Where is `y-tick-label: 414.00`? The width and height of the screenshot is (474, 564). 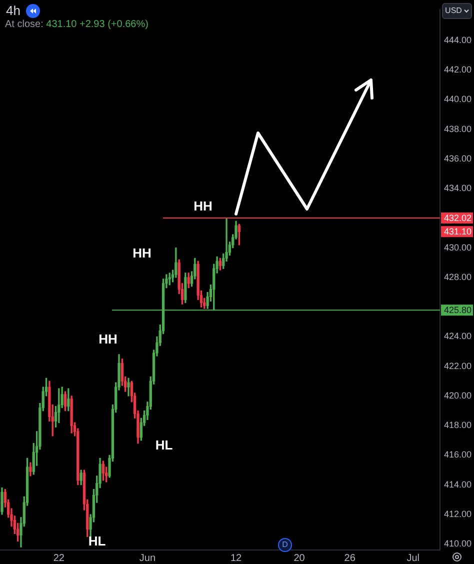 y-tick-label: 414.00 is located at coordinates (458, 484).